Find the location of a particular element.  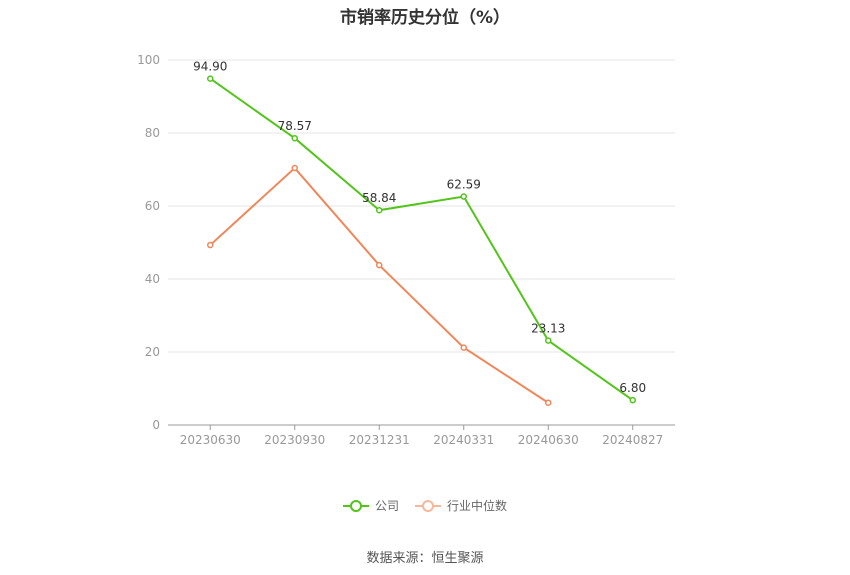

data-label: 62.59 is located at coordinates (464, 185).